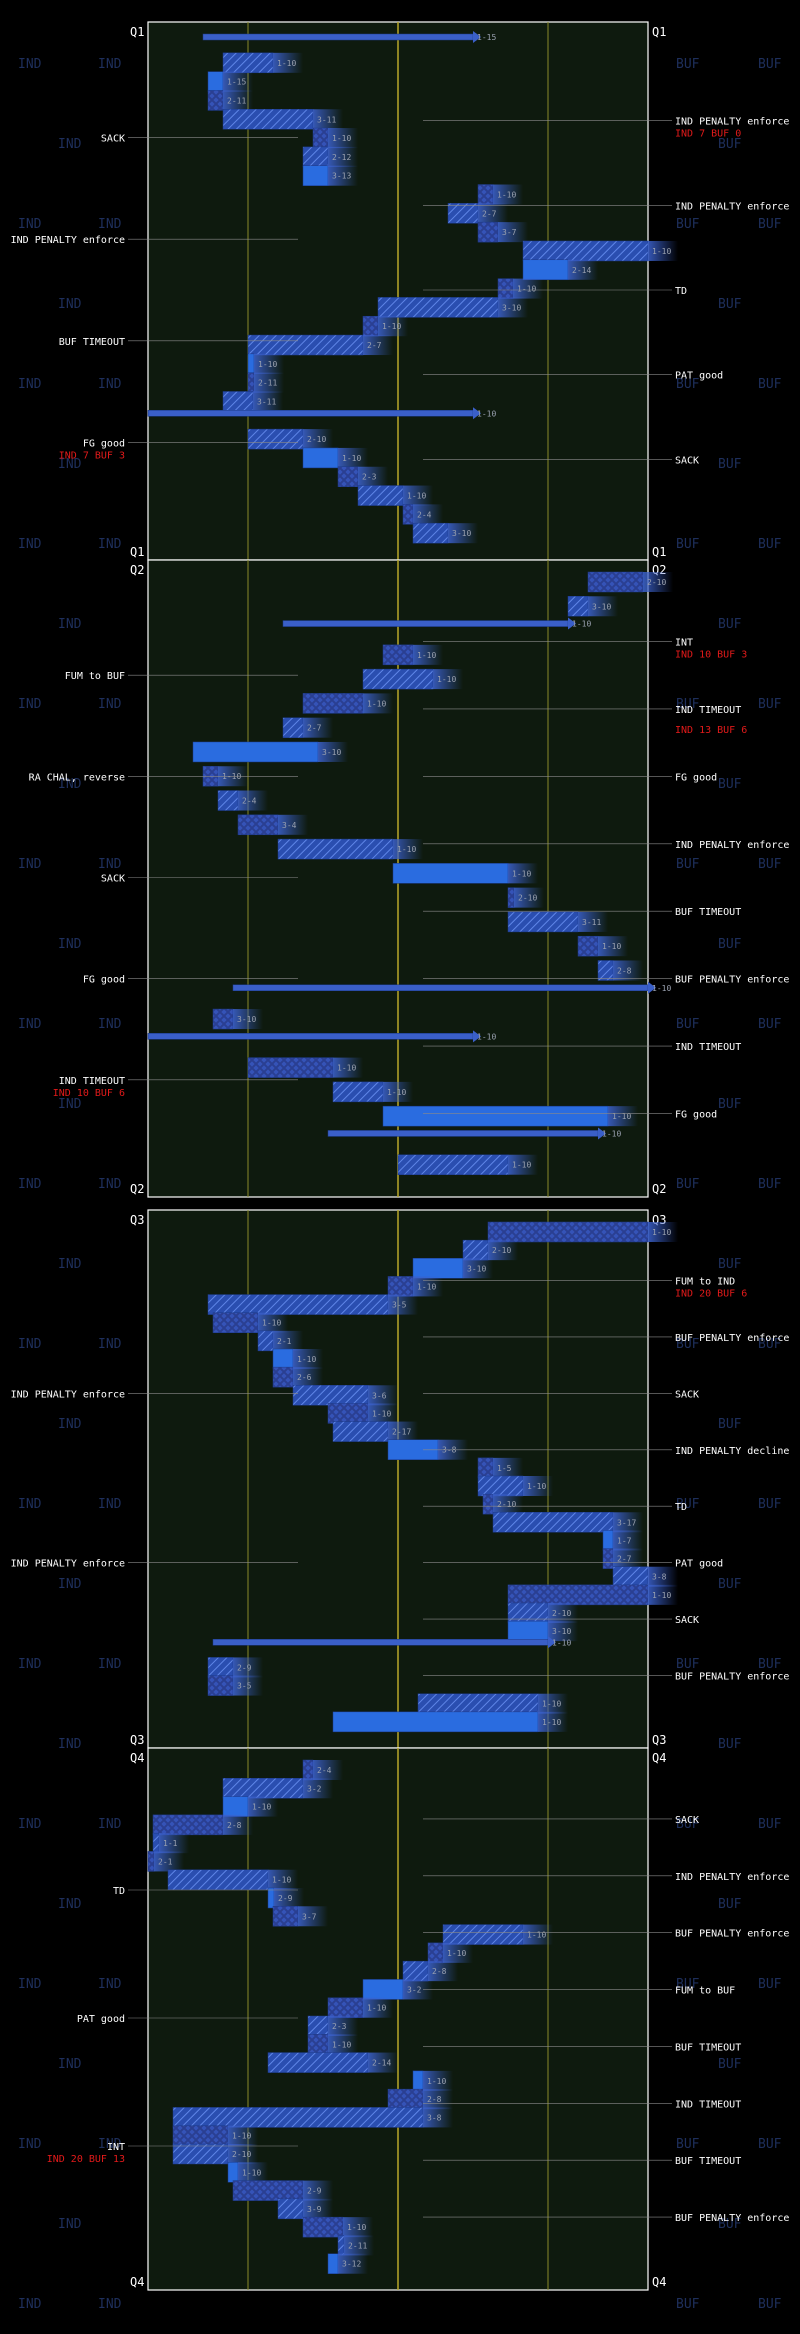  I want to click on play-label: 3-5, so click(244, 1686).